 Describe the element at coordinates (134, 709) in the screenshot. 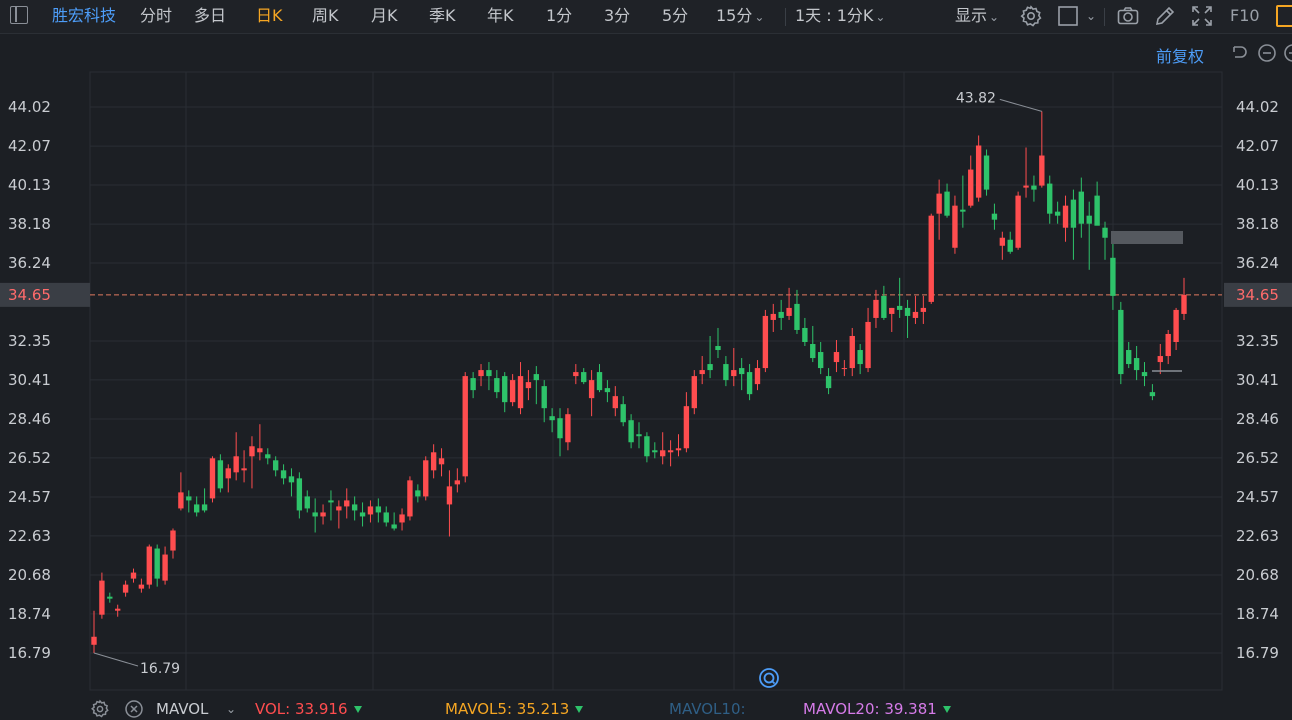

I see `close-indicator-icon` at that location.